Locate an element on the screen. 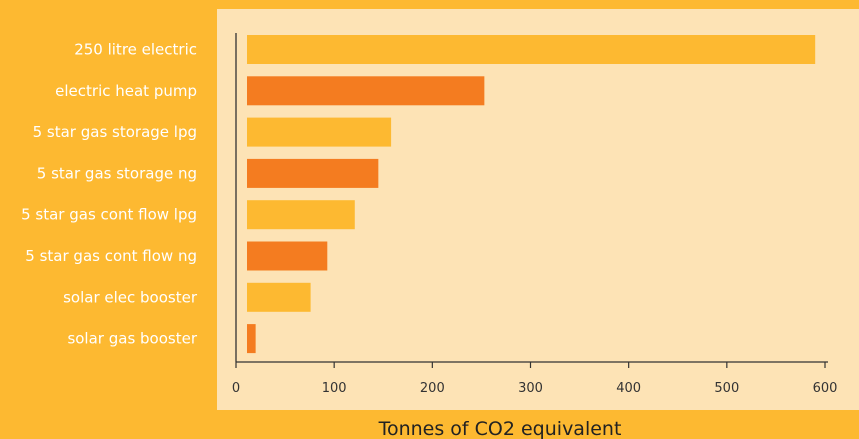 The height and width of the screenshot is (439, 859). category-label: 5 star gas cont flow lpg is located at coordinates (109, 215).